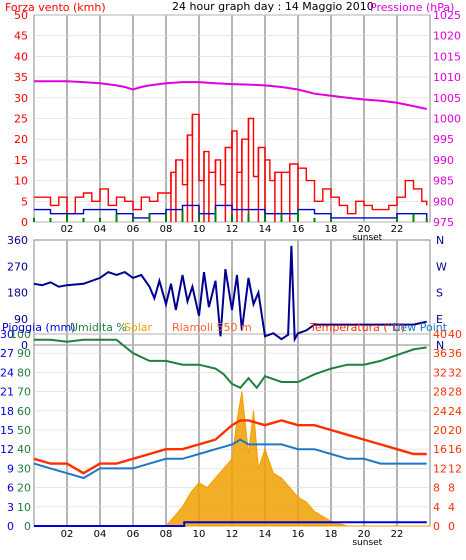 The width and height of the screenshot is (466, 560). I want to click on humidity-tick-label: 100, so click(20, 334).